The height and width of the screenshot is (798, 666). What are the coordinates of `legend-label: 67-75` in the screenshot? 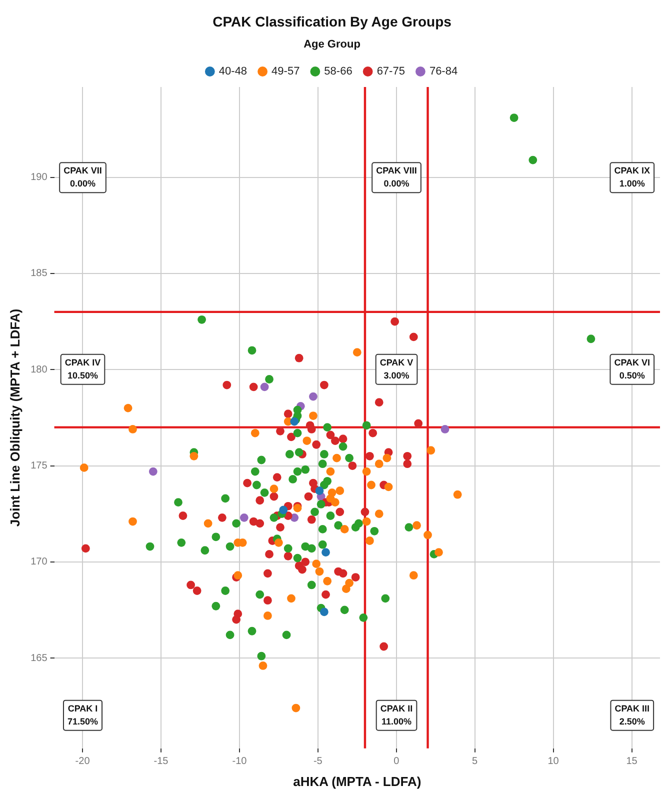 It's located at (390, 72).